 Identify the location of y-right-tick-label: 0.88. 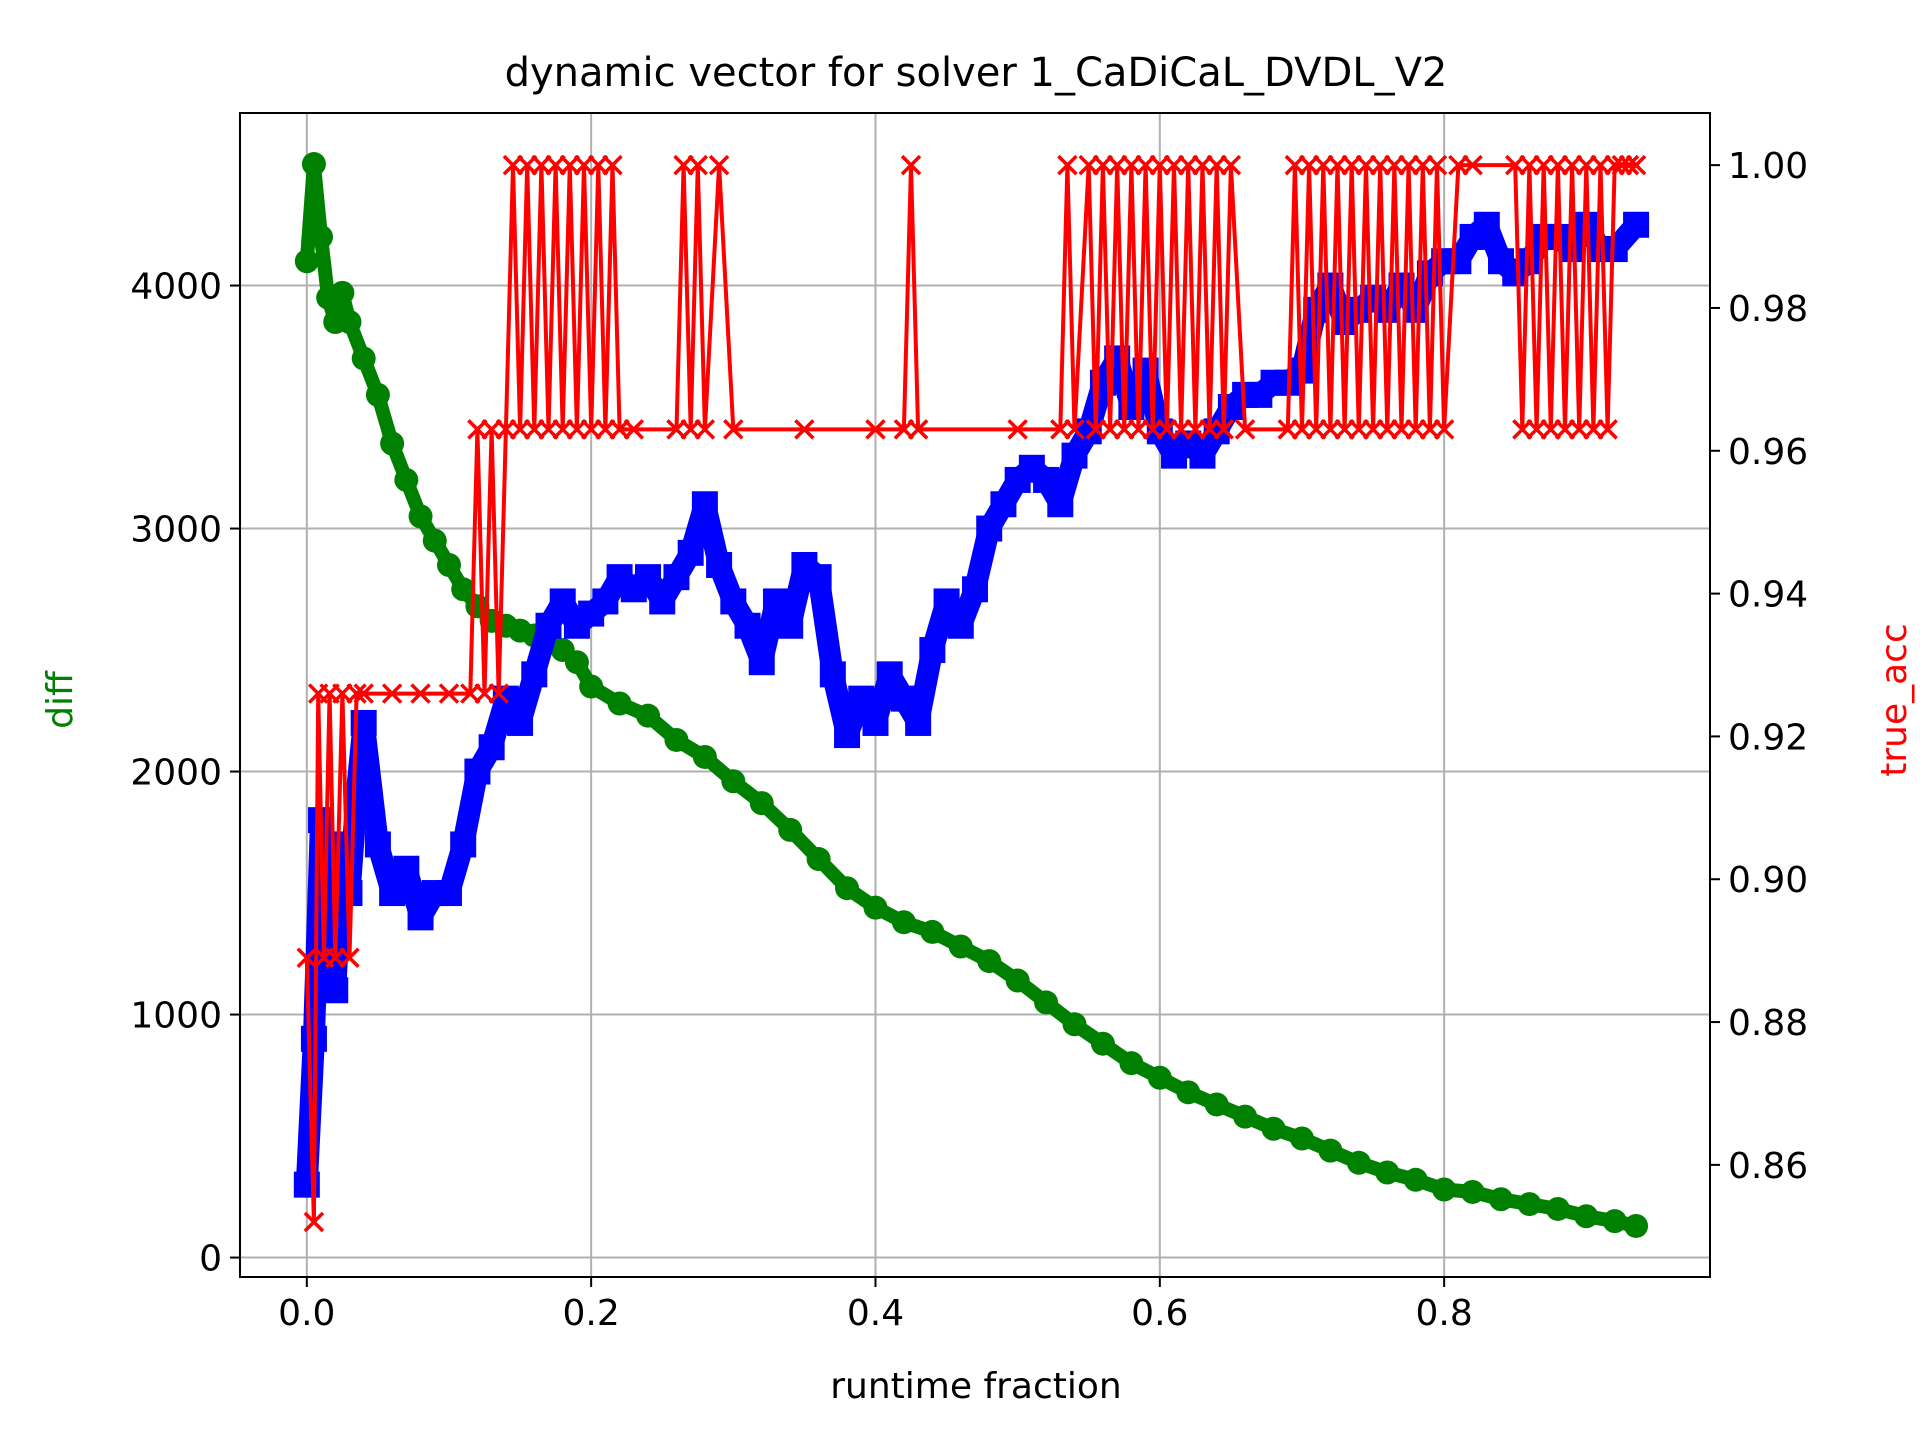
(1768, 1023).